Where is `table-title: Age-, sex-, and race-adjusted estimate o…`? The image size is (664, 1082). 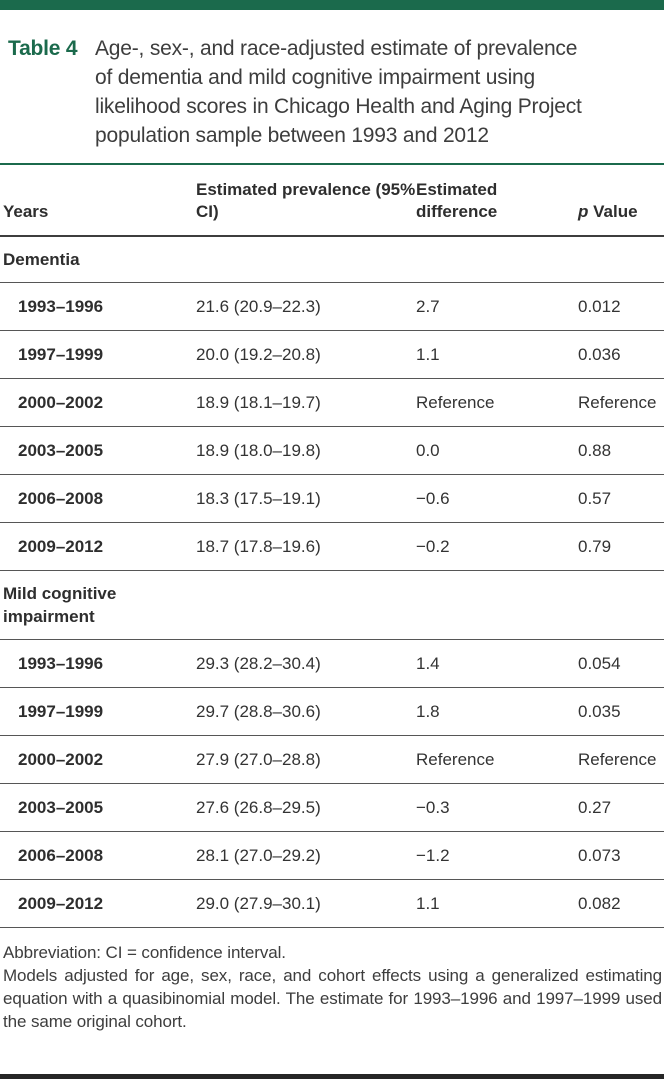
table-title: Age-, sex-, and race-adjusted estimate o… is located at coordinates (338, 92).